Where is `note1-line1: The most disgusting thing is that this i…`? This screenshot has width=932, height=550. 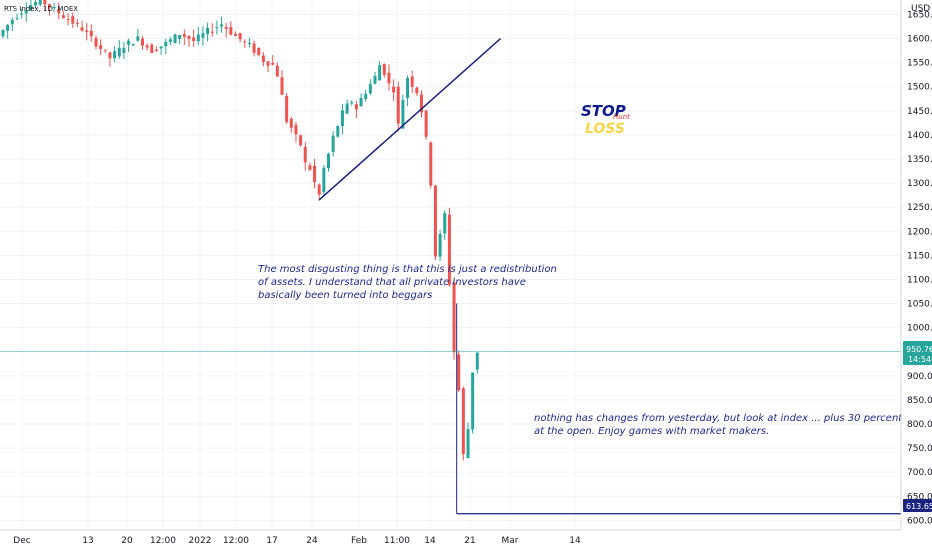 note1-line1: The most disgusting thing is that this i… is located at coordinates (407, 269).